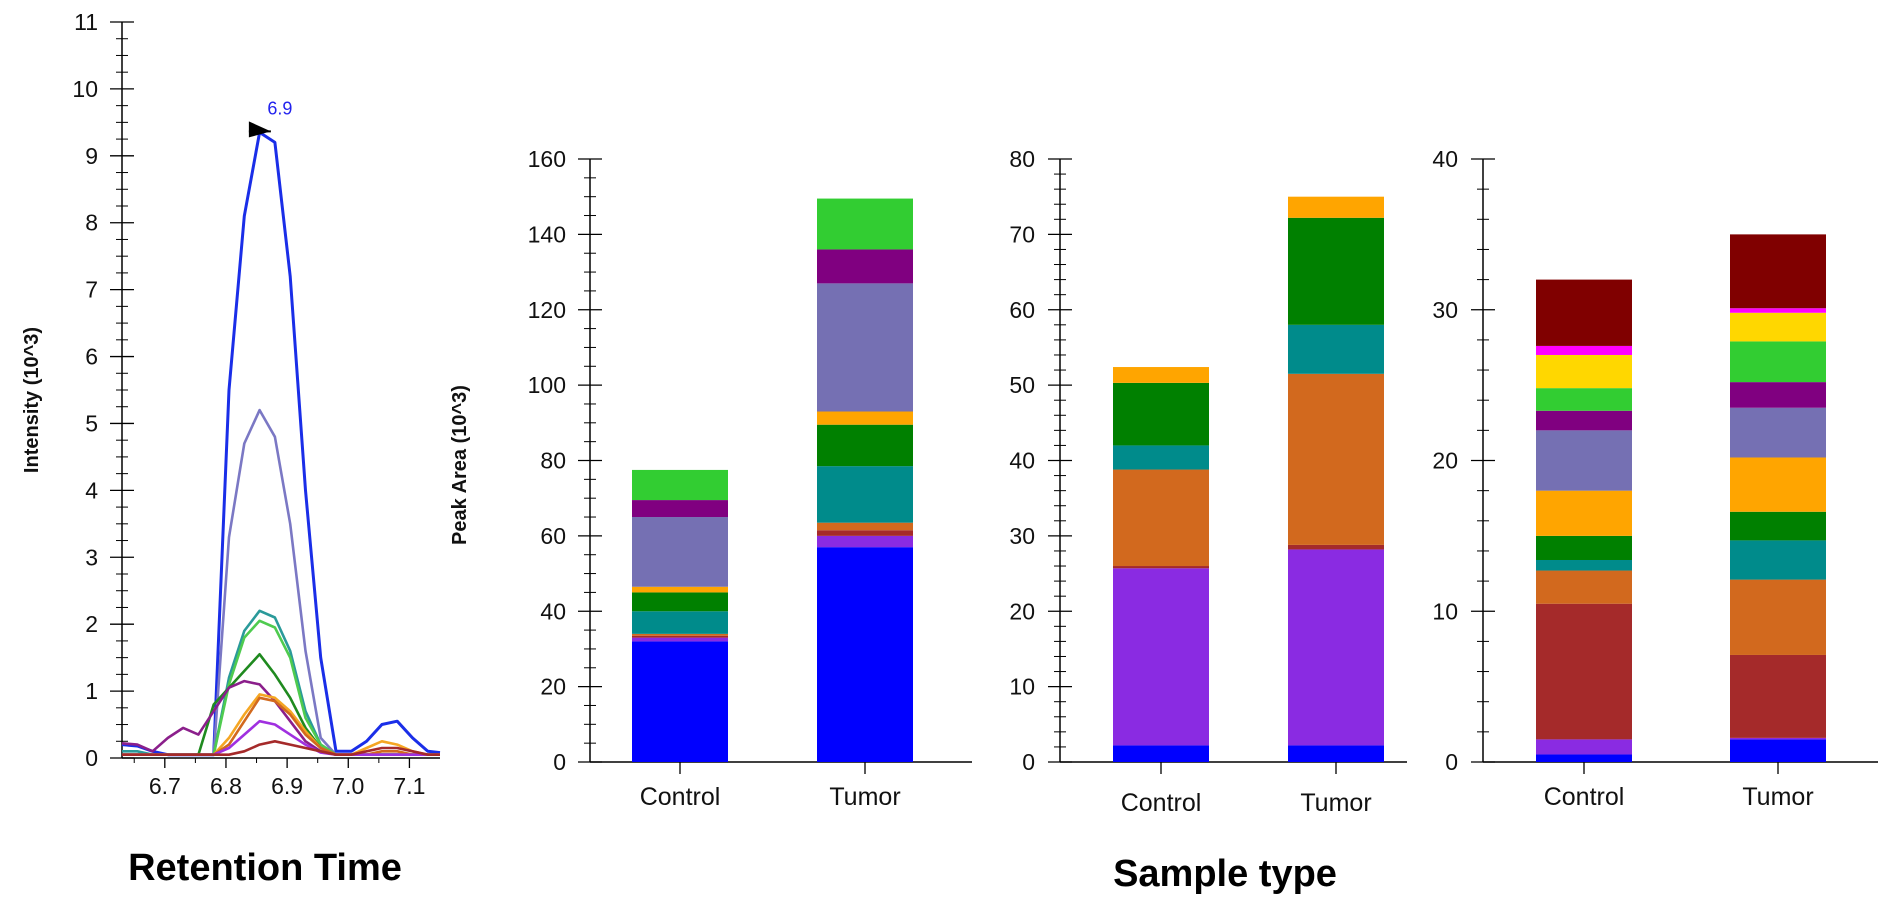  Describe the element at coordinates (1022, 234) in the screenshot. I see `y-tick-label: 70` at that location.